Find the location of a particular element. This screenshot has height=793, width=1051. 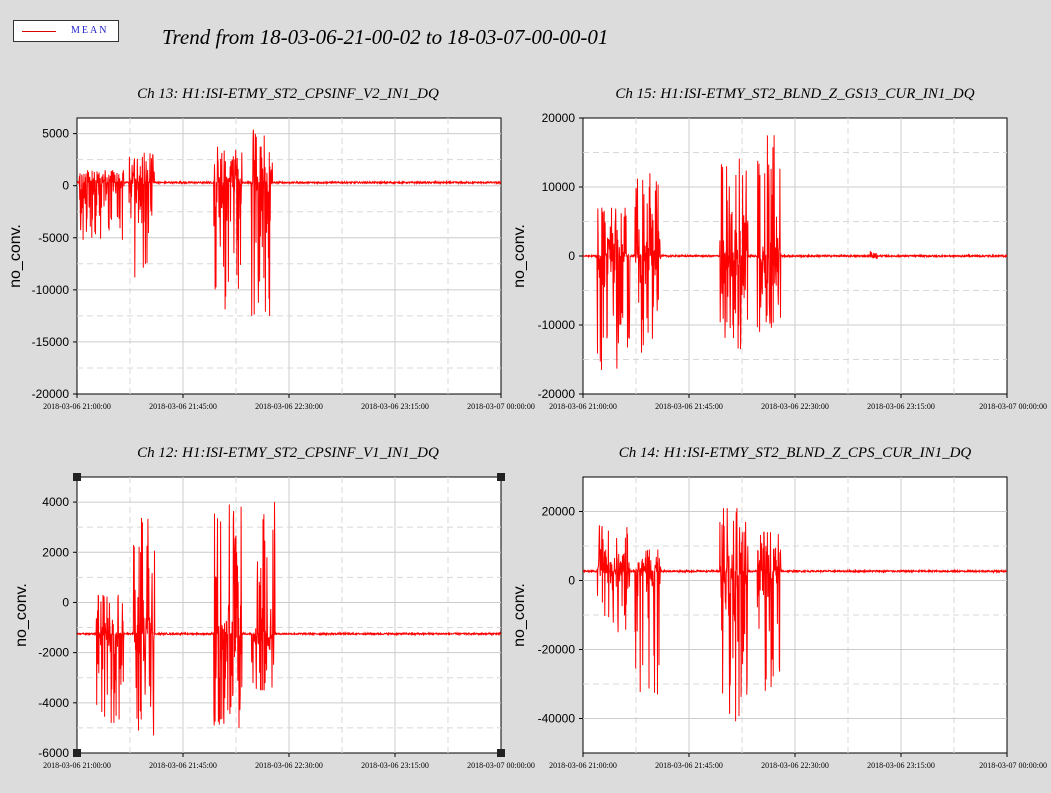

y-tick-label: -15000 is located at coordinates (51, 342).